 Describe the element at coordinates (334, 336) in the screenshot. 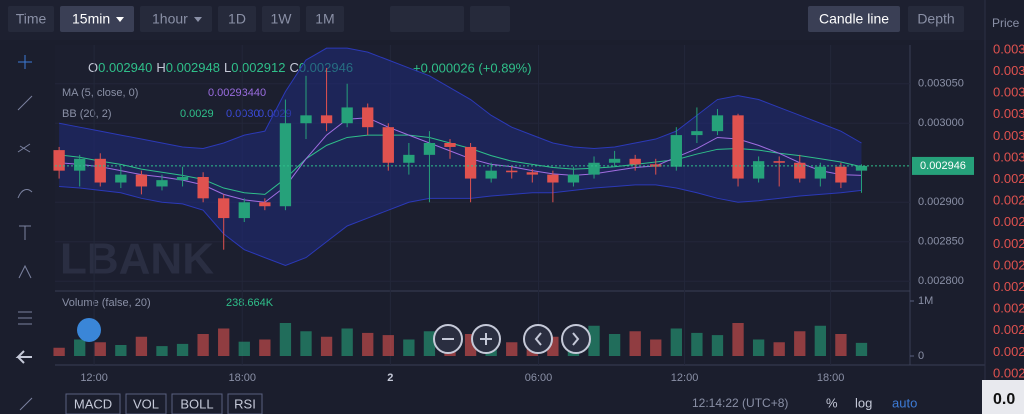

I see `nav-buttons` at that location.